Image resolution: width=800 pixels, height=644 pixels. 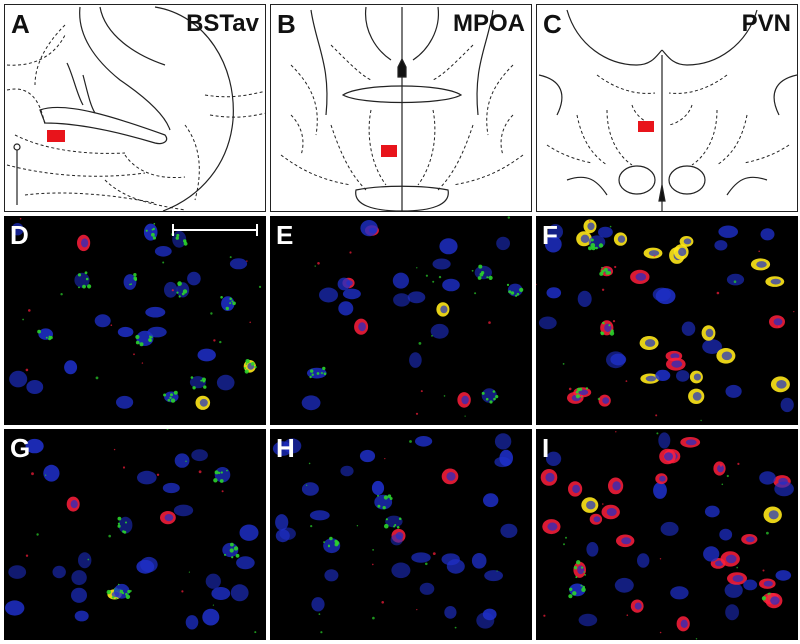 I want to click on panel-label-d: D, so click(x=19, y=235).